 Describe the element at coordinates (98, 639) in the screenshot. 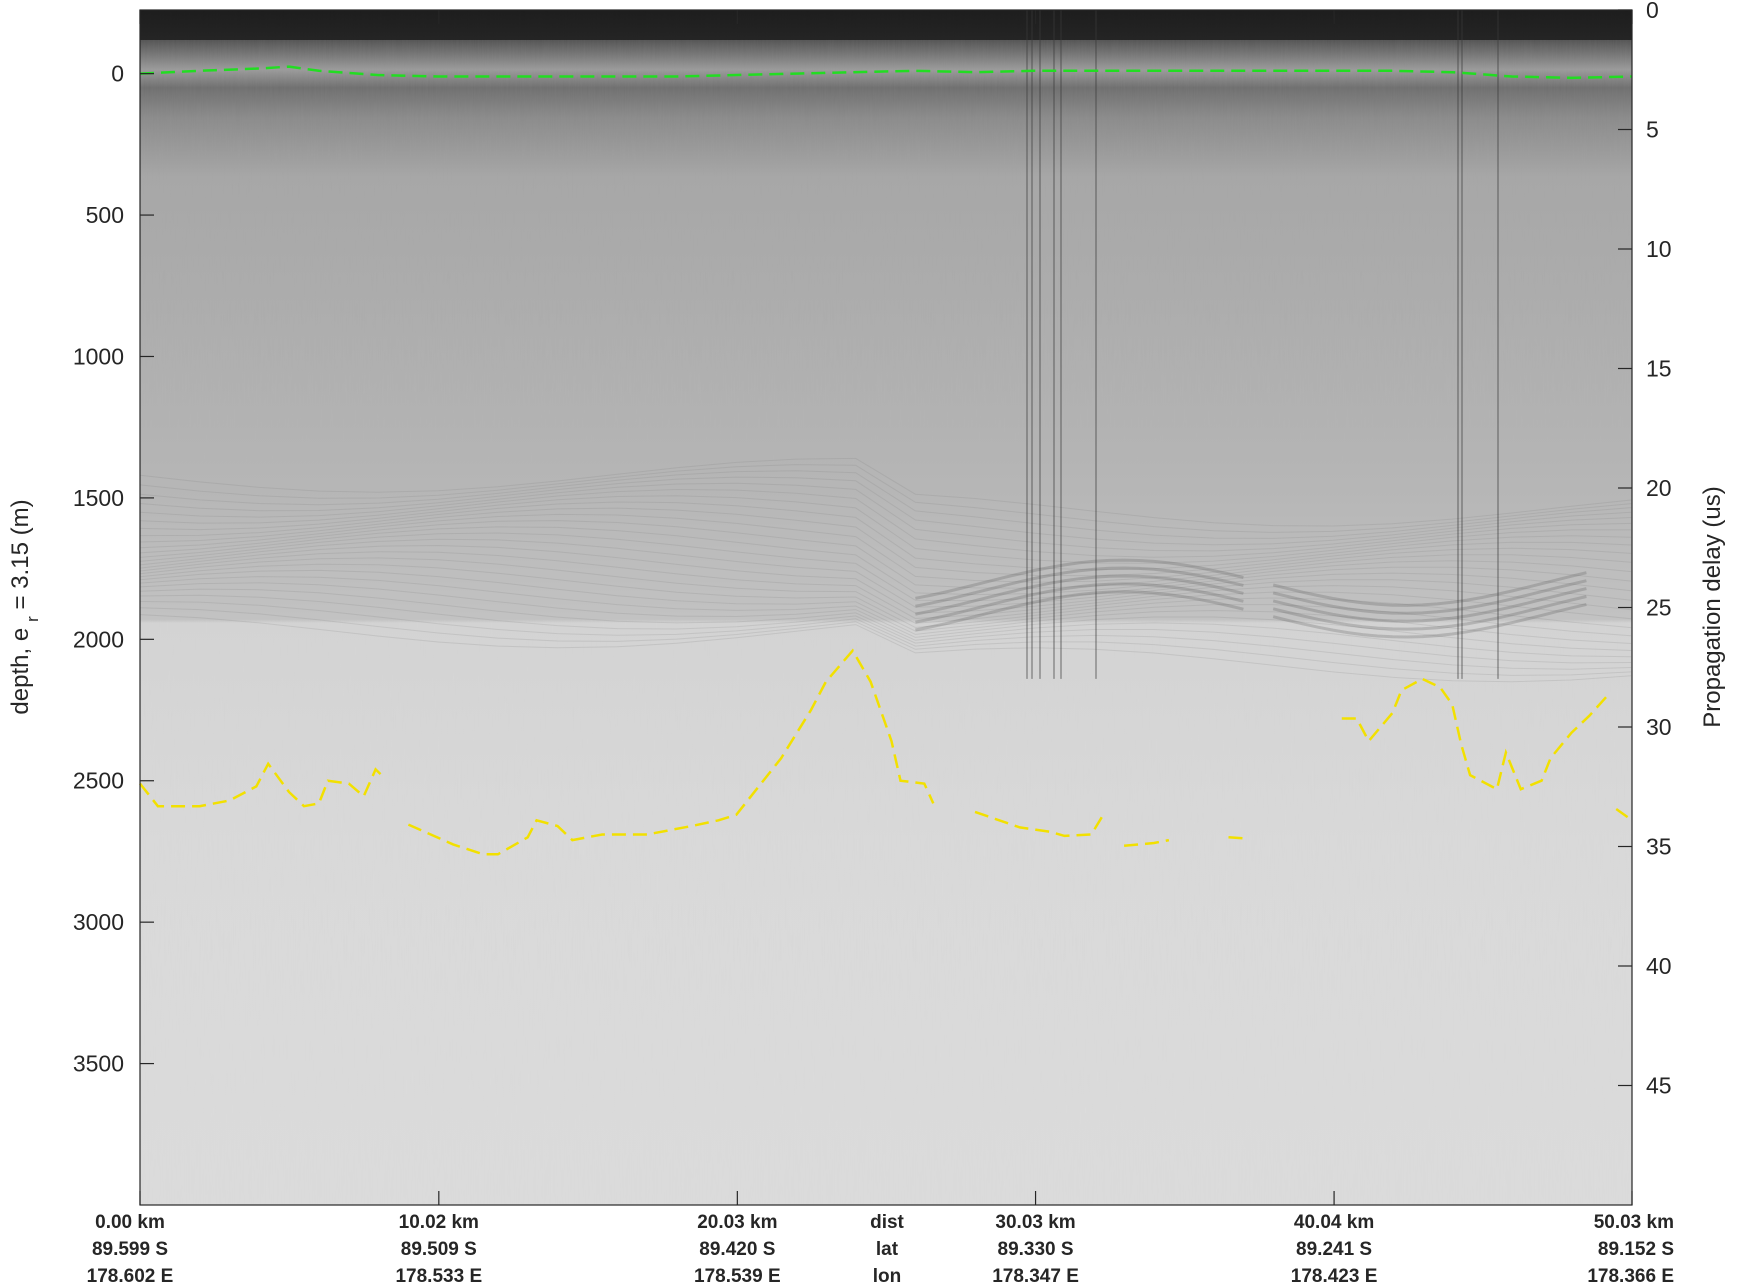

I see `y-tick-label: 2000` at that location.